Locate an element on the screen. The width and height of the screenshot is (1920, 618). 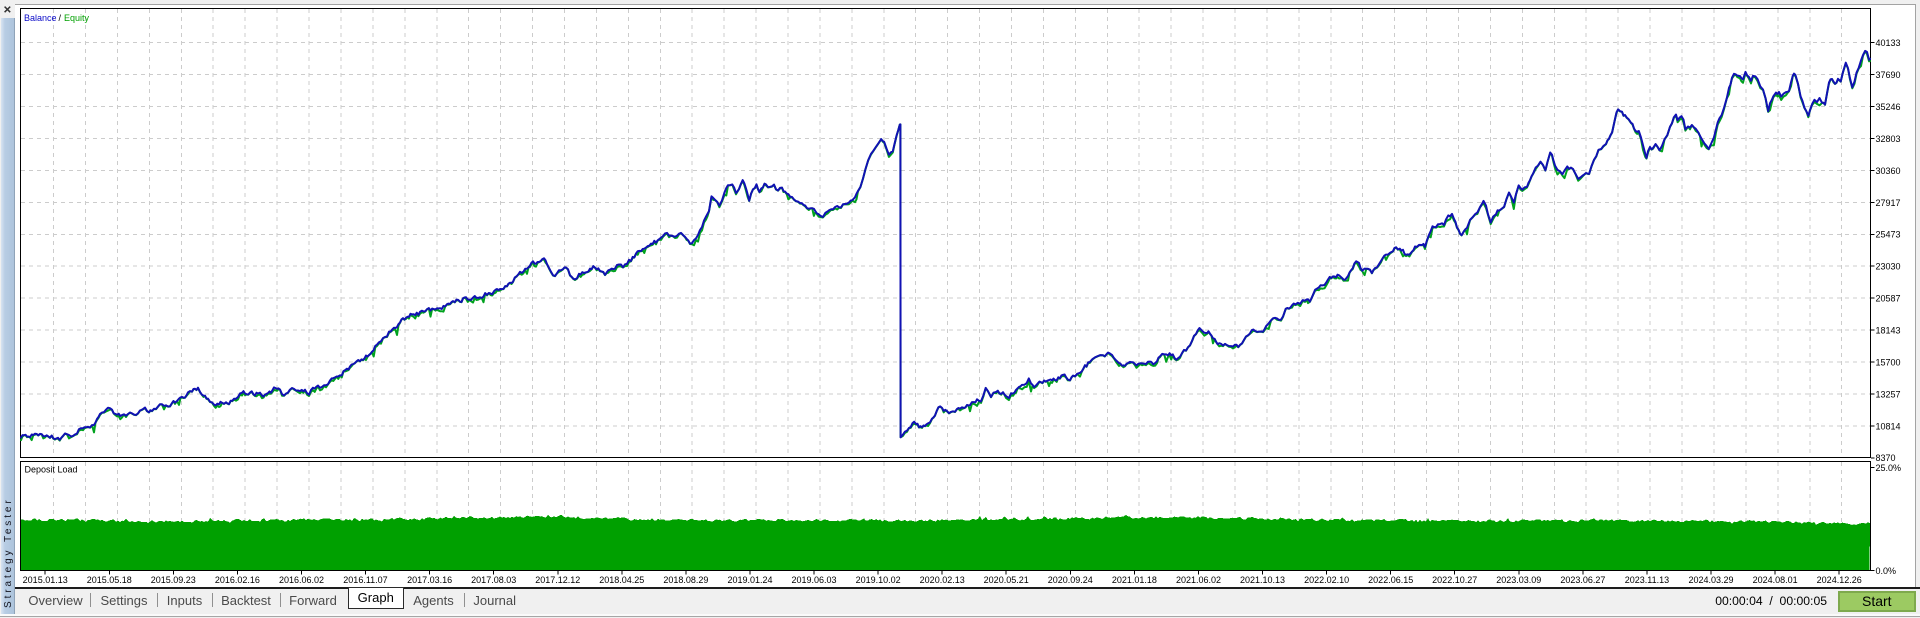
svg-text: 15700 is located at coordinates (1888, 362).